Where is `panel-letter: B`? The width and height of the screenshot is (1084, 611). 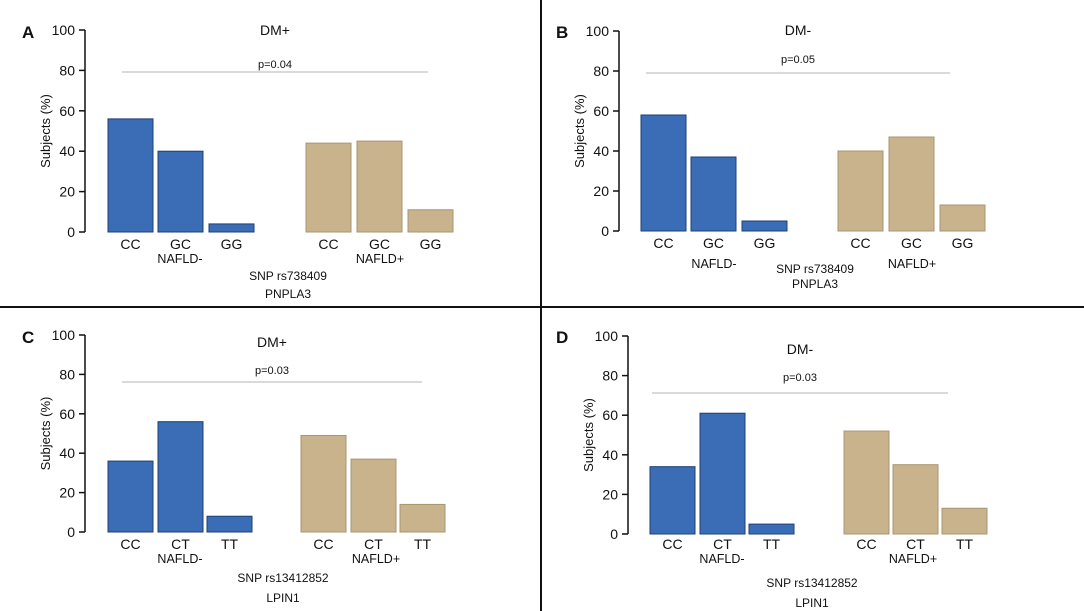
panel-letter: B is located at coordinates (562, 32).